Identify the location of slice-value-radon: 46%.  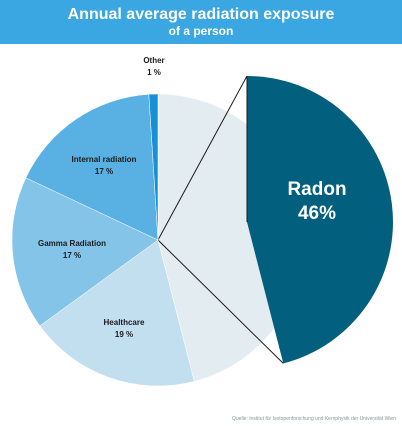
(317, 213).